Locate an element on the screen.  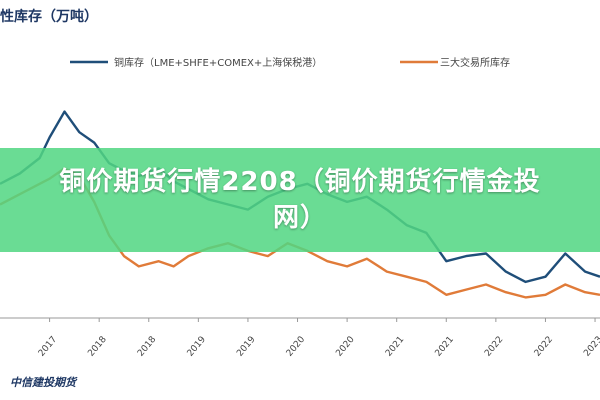
legend-label: 铜库存（LME+SHFE+COMEX+上海保税港） is located at coordinates (218, 62).